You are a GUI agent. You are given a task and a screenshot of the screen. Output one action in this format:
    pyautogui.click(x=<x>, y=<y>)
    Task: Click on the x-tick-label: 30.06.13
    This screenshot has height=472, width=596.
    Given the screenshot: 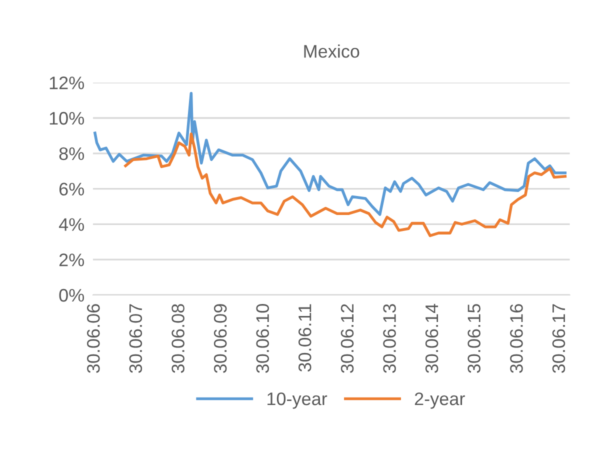 What is the action you would take?
    pyautogui.click(x=389, y=338)
    